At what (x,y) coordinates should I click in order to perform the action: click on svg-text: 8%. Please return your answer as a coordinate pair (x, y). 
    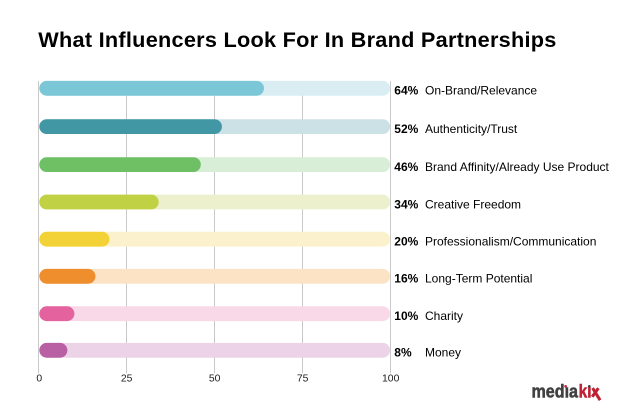
    Looking at the image, I should click on (403, 353).